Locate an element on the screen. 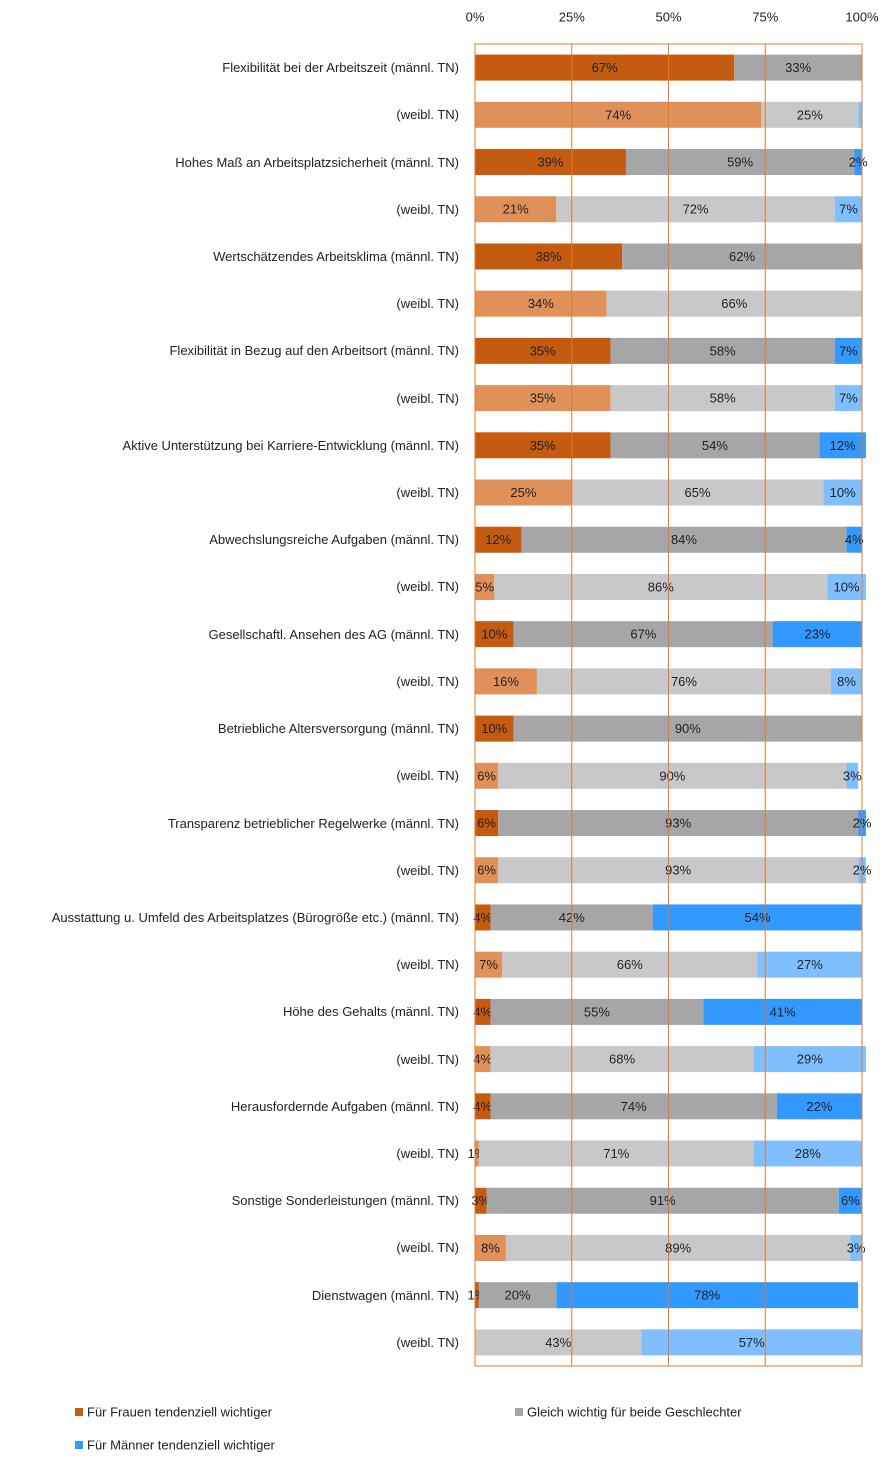 The height and width of the screenshot is (1457, 885). x-tick-label: 75% is located at coordinates (765, 16).